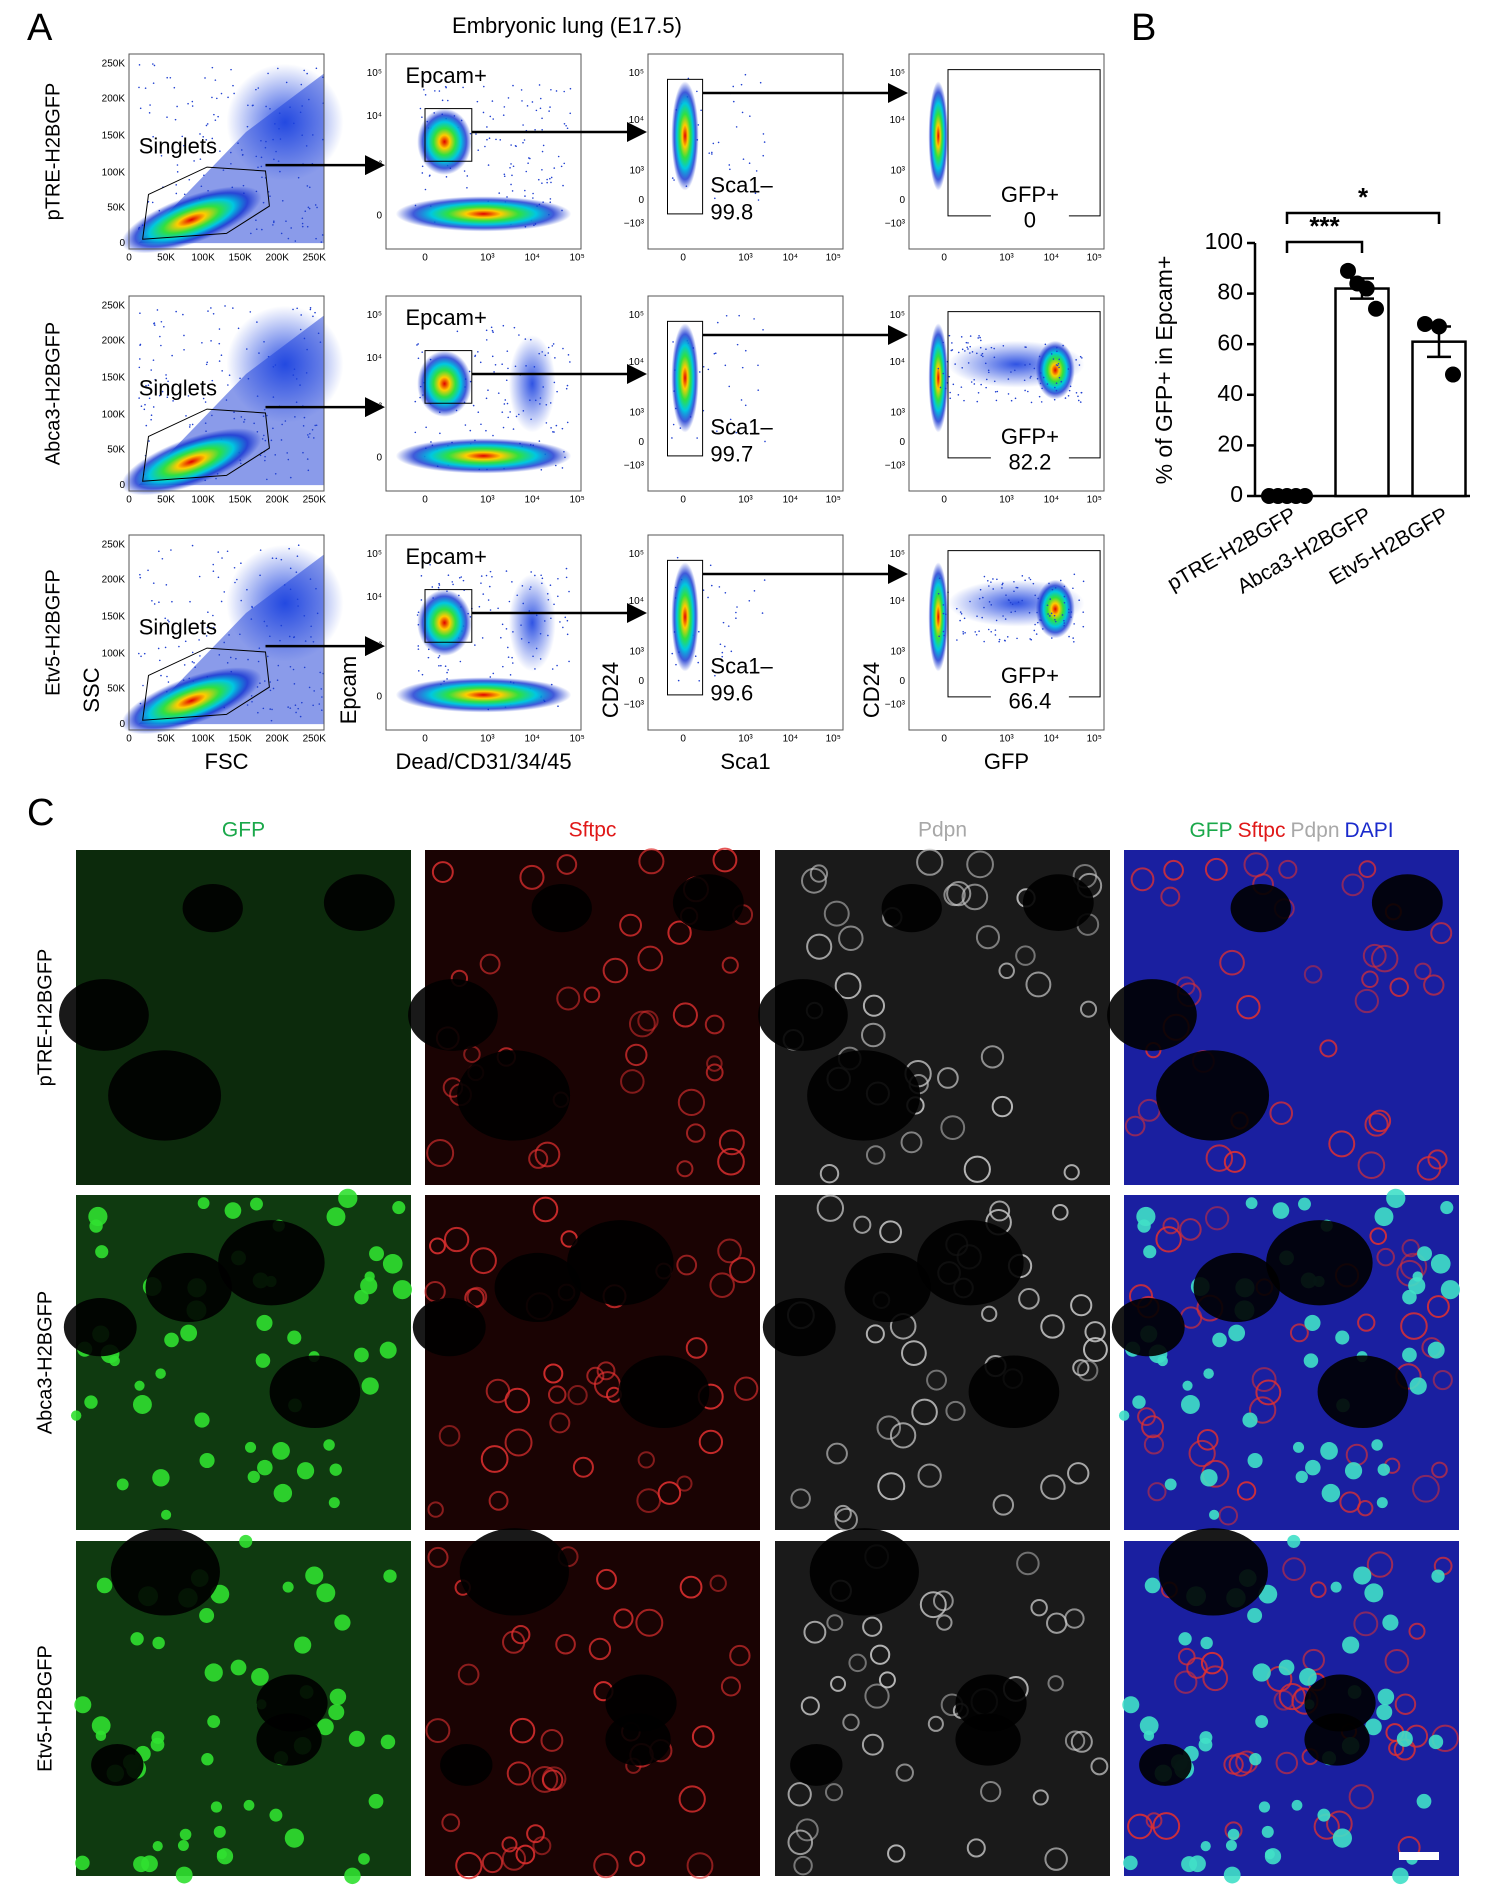  I want to click on x-tick-label: 0, so click(129, 258).